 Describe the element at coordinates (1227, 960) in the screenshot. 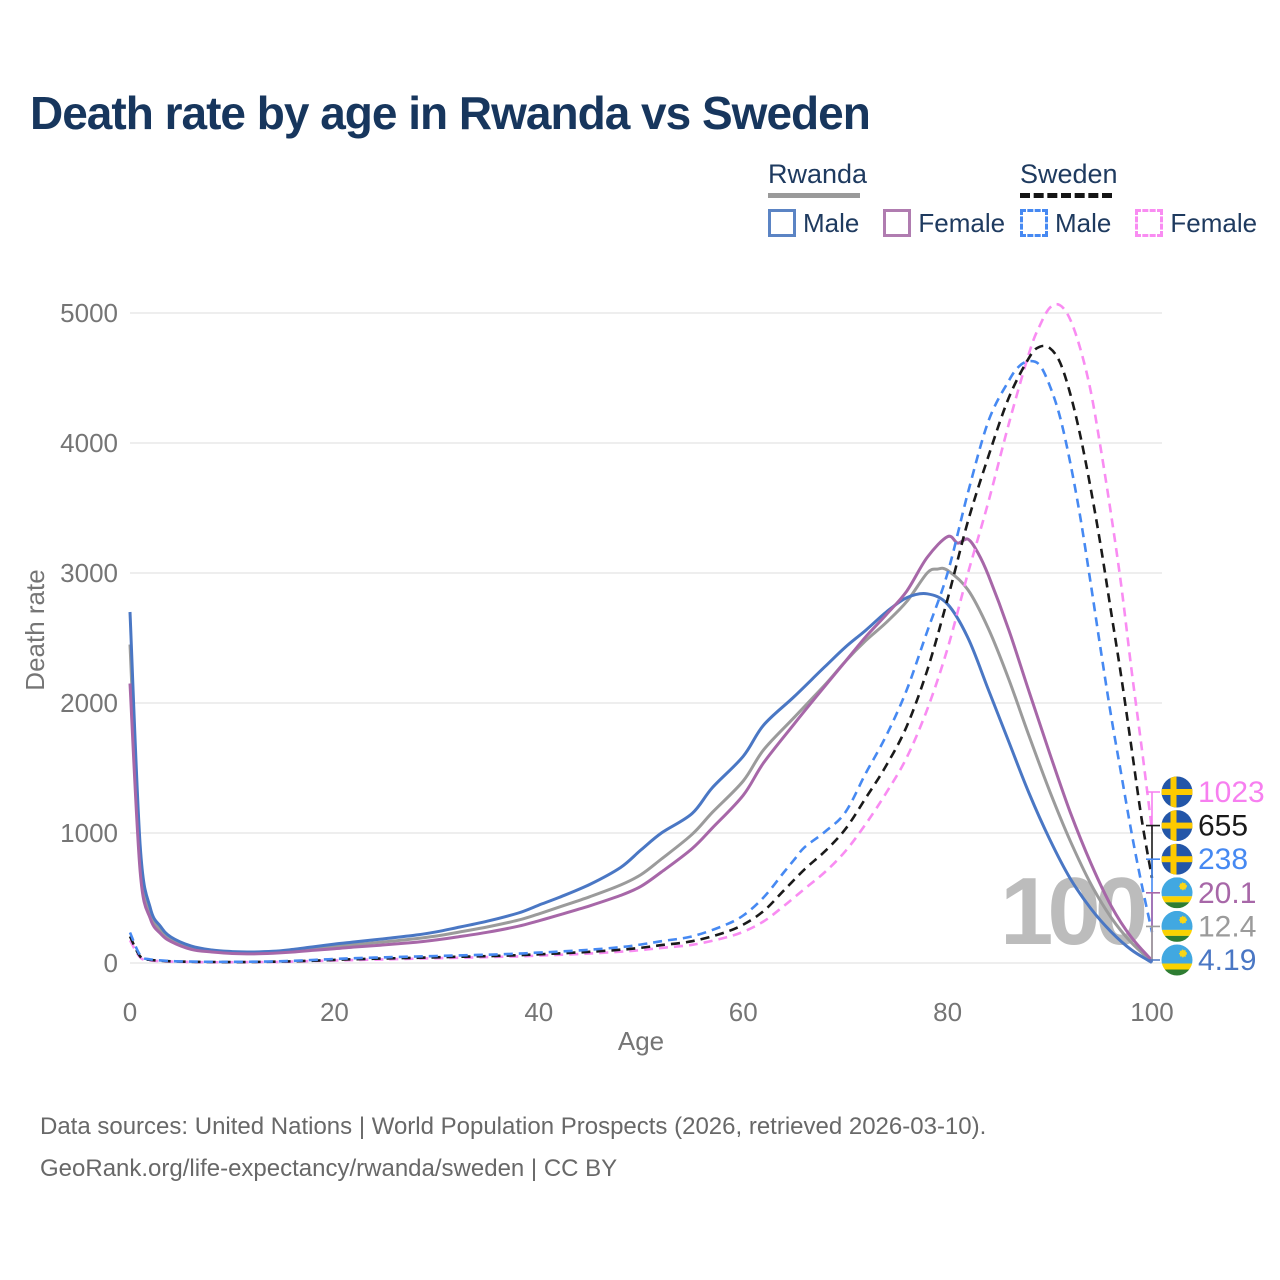

I see `end-label-value-4.19: 4.19` at that location.